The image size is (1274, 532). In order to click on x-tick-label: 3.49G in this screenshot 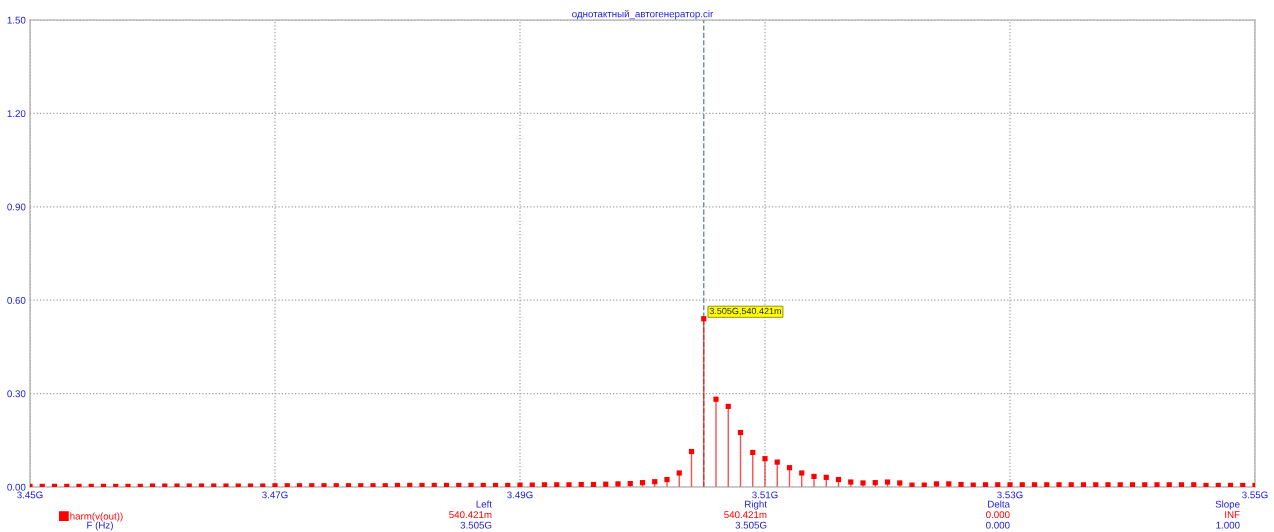, I will do `click(520, 495)`.